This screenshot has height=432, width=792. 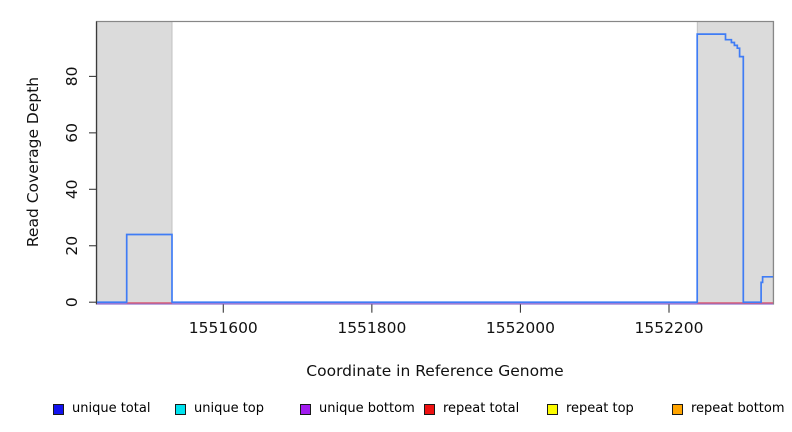 I want to click on legend-item-unique-total: unique total, so click(x=101, y=409).